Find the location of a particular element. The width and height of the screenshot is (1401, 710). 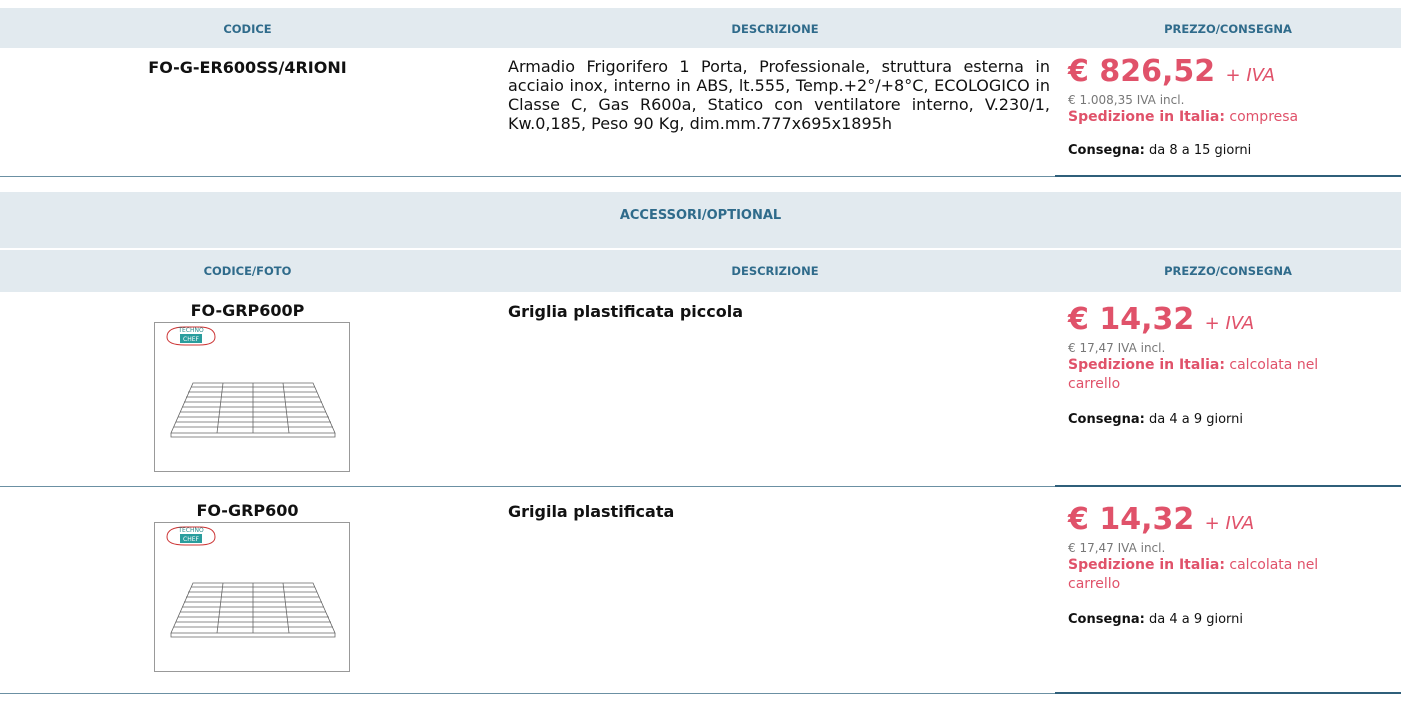

product-code: FO-G-ER600SS/4RIONI is located at coordinates (247, 67).